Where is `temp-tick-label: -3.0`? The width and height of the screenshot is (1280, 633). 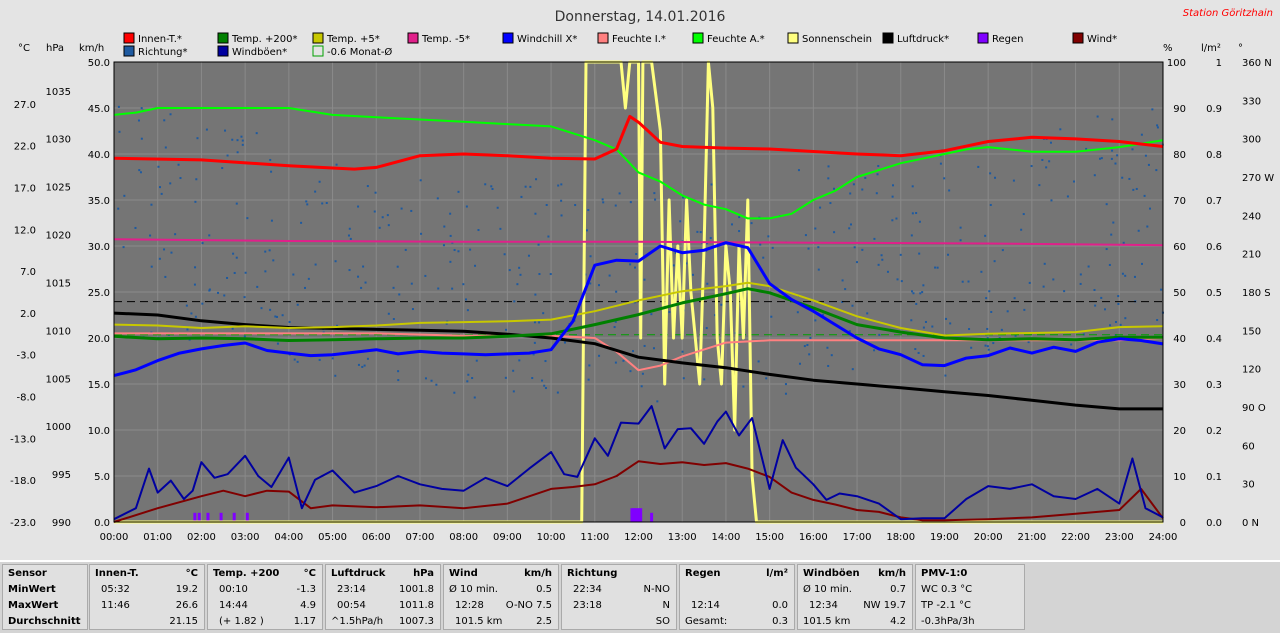
temp-tick-label: -3.0 is located at coordinates (26, 356).